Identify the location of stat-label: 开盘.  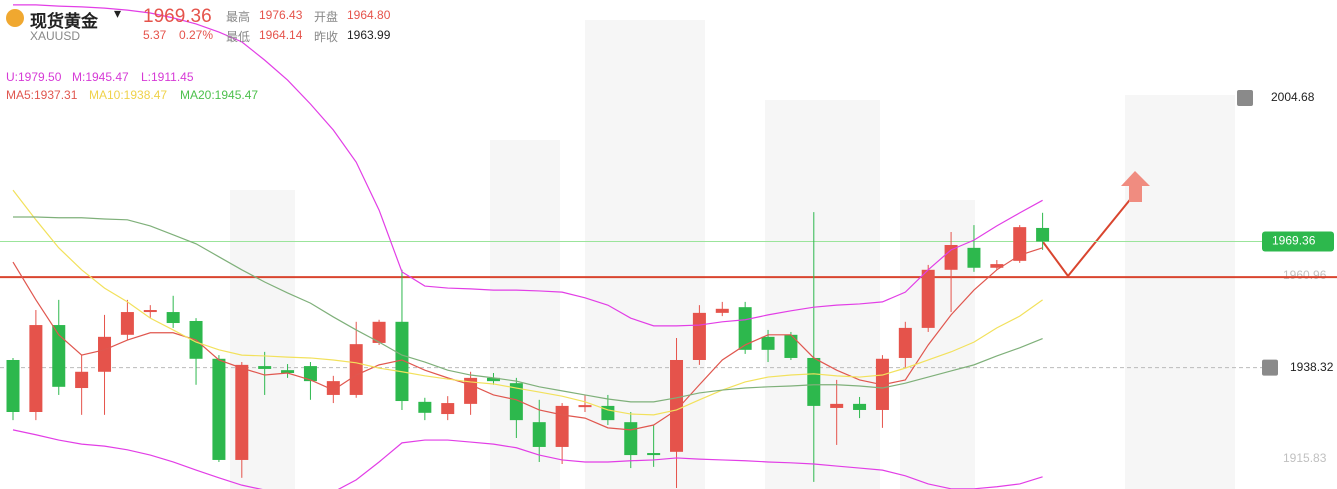
(326, 17).